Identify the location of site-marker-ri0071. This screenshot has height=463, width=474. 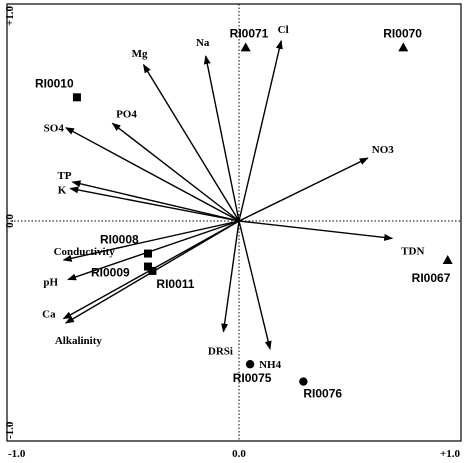
(245, 47).